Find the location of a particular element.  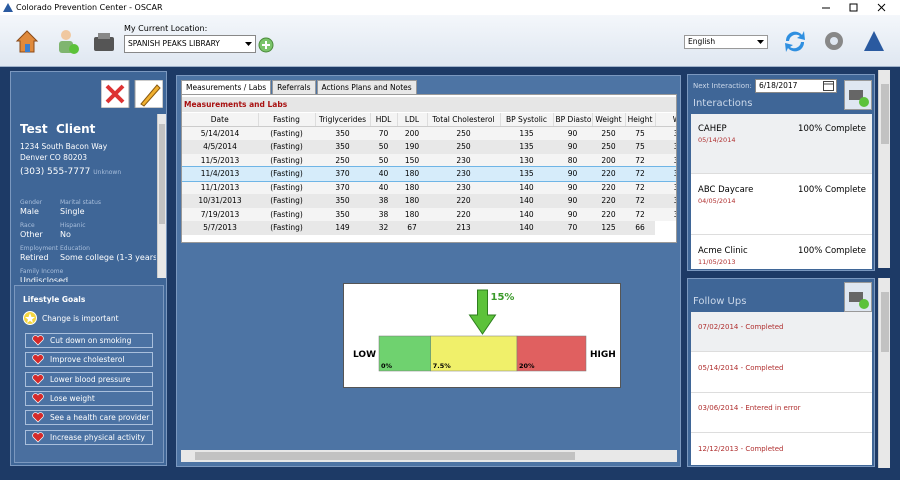

tab: Referrals is located at coordinates (294, 87).